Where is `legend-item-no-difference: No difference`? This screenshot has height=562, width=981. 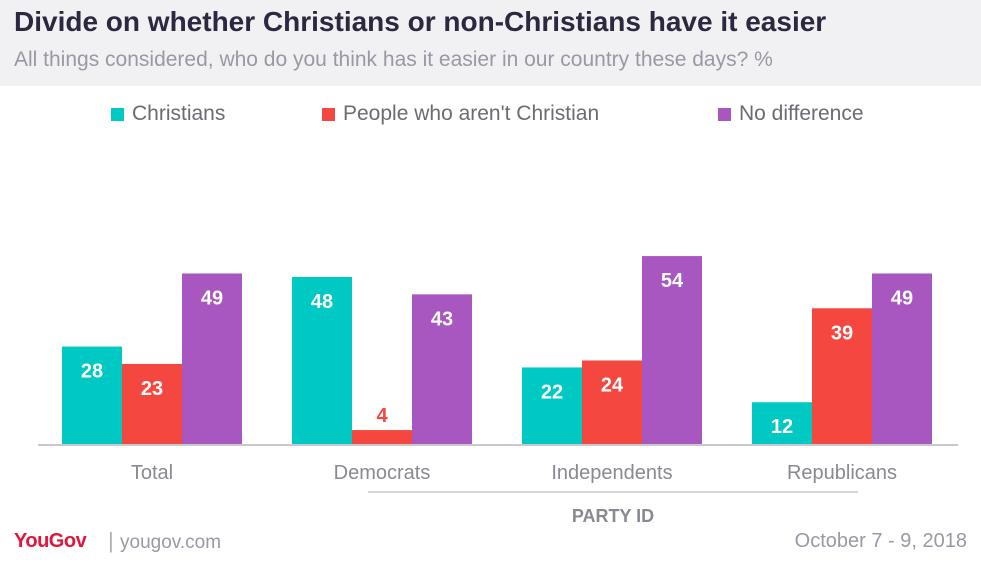
legend-item-no-difference: No difference is located at coordinates (791, 114).